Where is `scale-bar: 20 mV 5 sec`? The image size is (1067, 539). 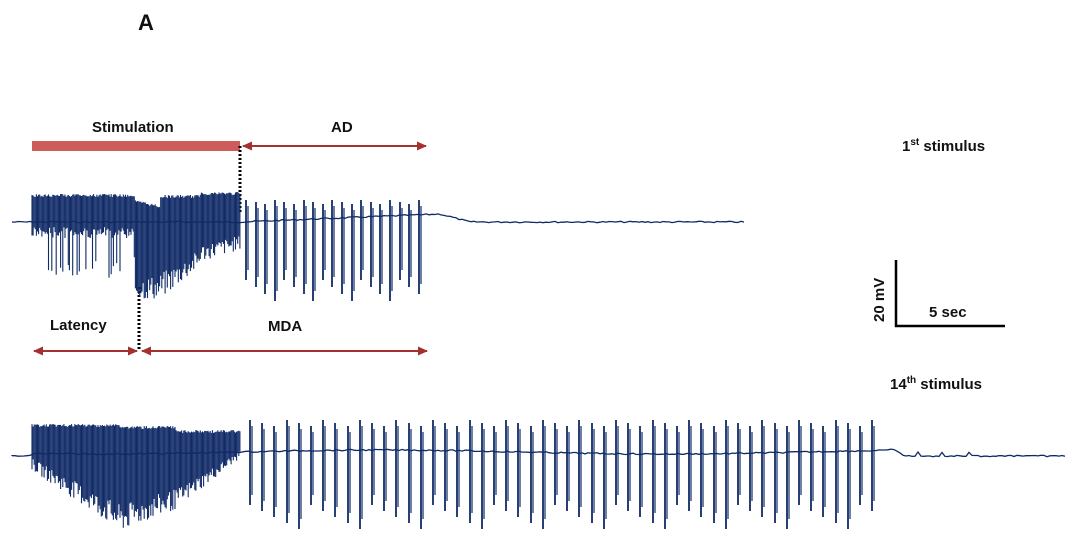 scale-bar: 20 mV 5 sec is located at coordinates (938, 294).